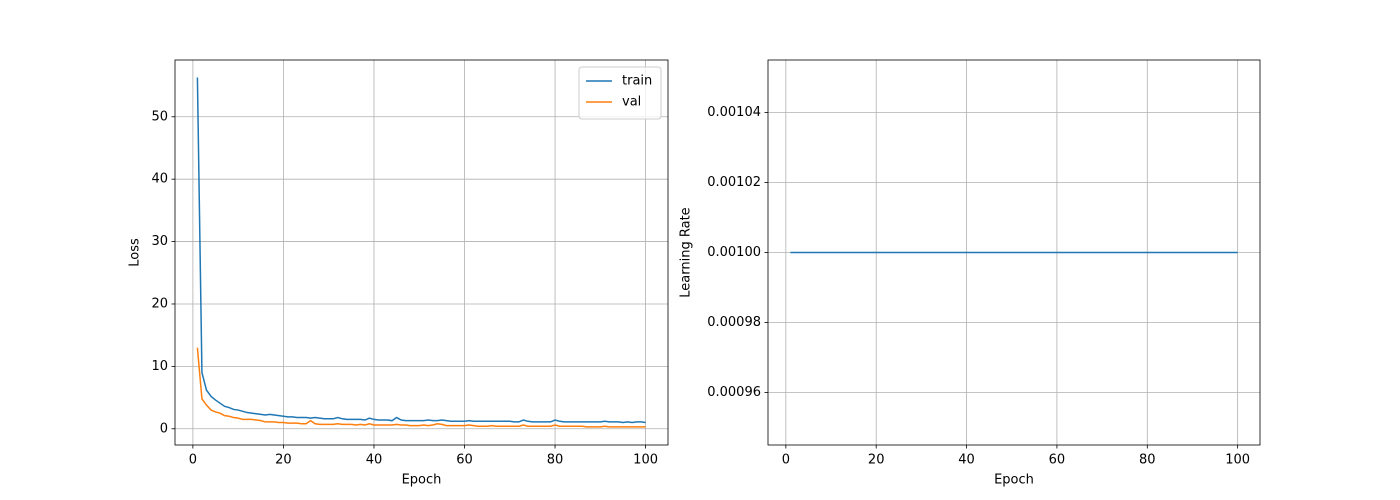 This screenshot has width=1400, height=500. Describe the element at coordinates (159, 366) in the screenshot. I see `y-tick-label: 10` at that location.